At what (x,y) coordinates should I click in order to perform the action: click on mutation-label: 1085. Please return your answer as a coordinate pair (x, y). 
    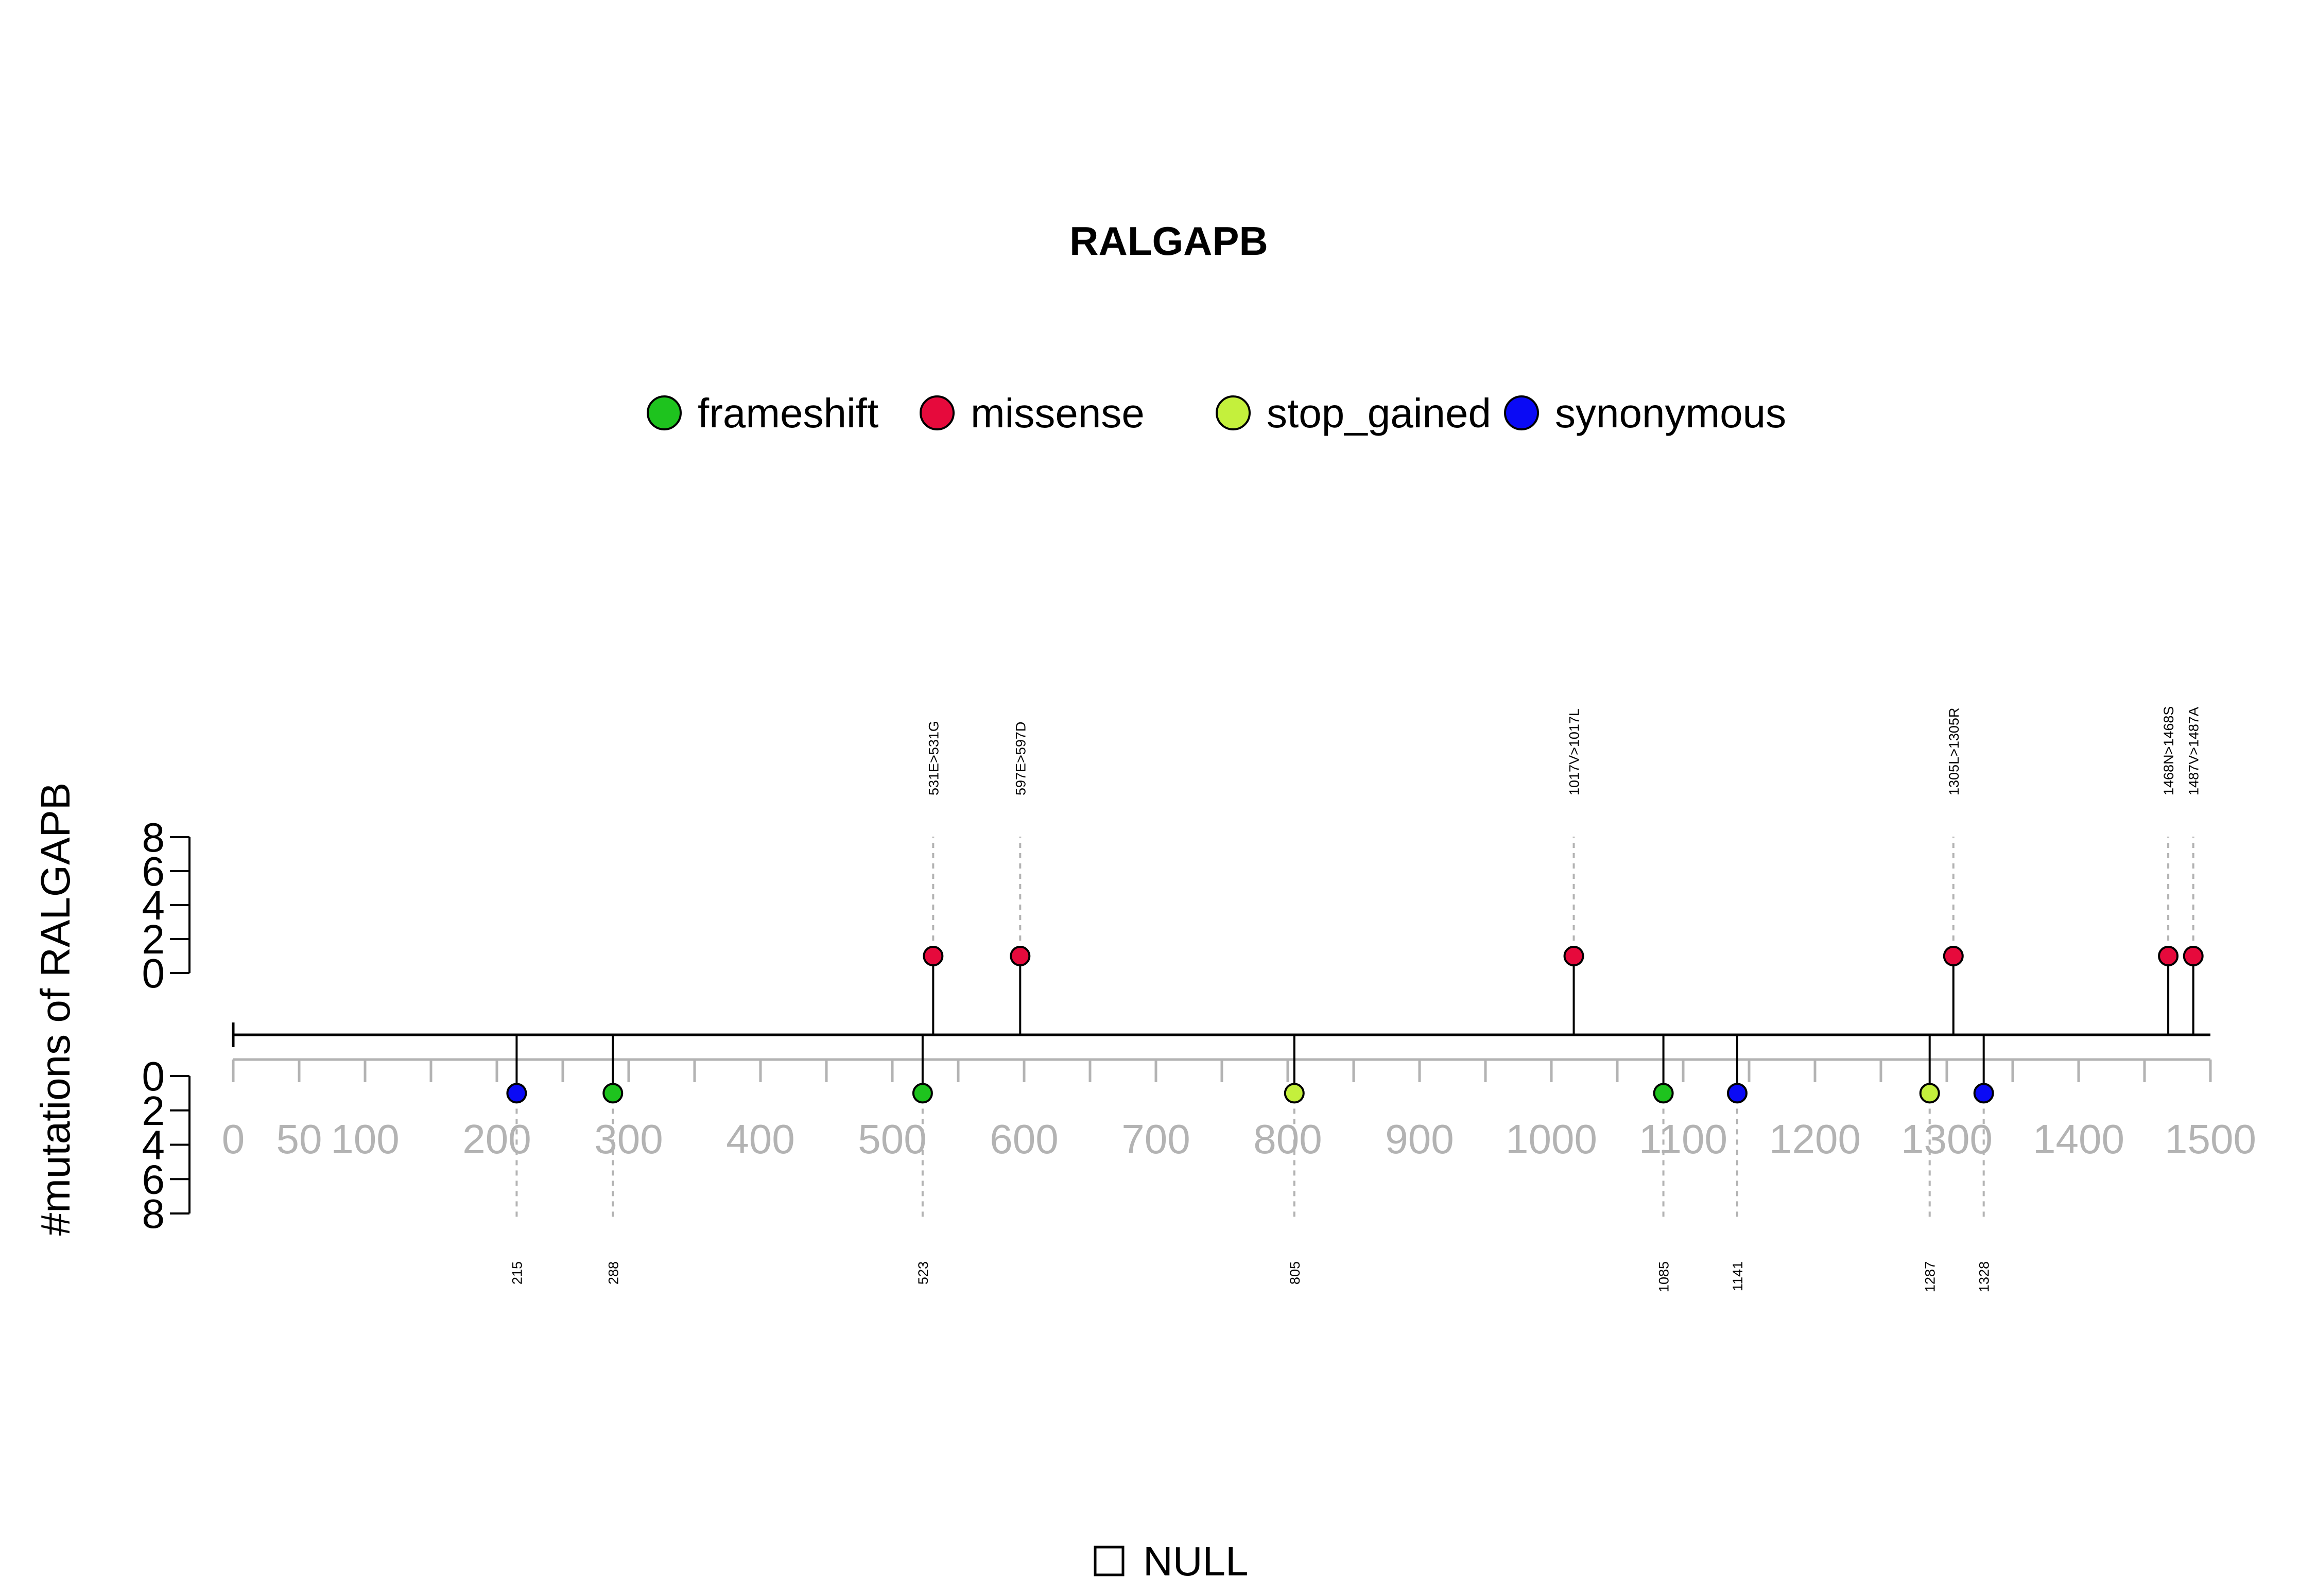
    Looking at the image, I should click on (1664, 1276).